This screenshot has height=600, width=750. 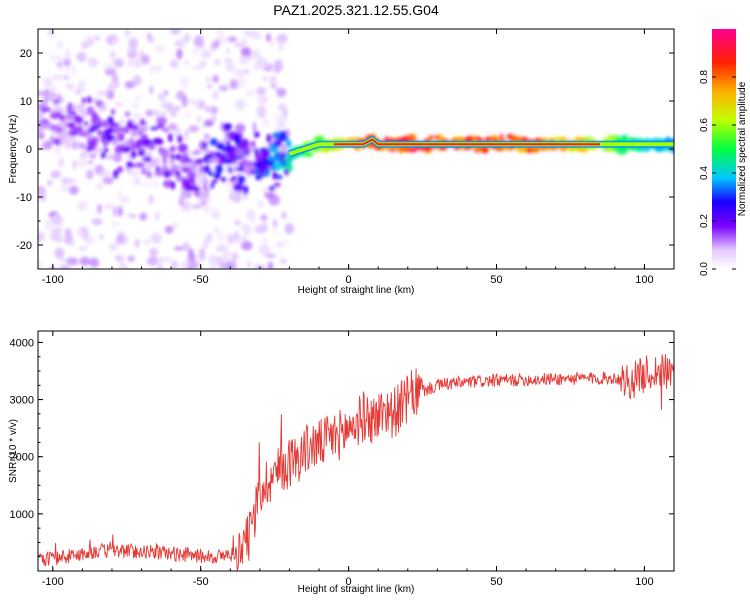 I want to click on y-tick-label: 3000, so click(x=22, y=401).